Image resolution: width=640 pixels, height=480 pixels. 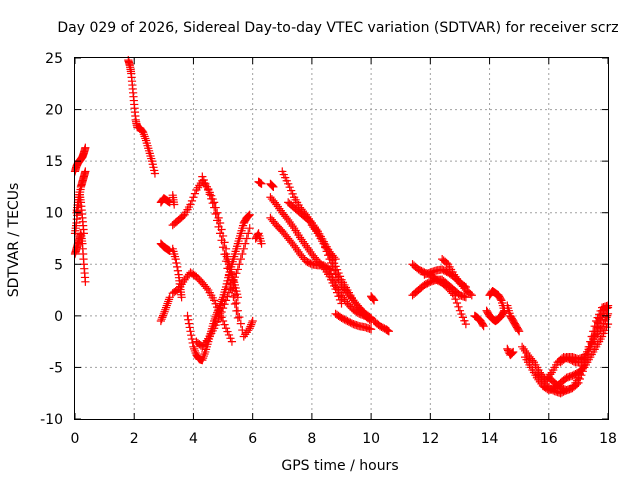 What do you see at coordinates (311, 439) in the screenshot?
I see `x-tick-label: 8` at bounding box center [311, 439].